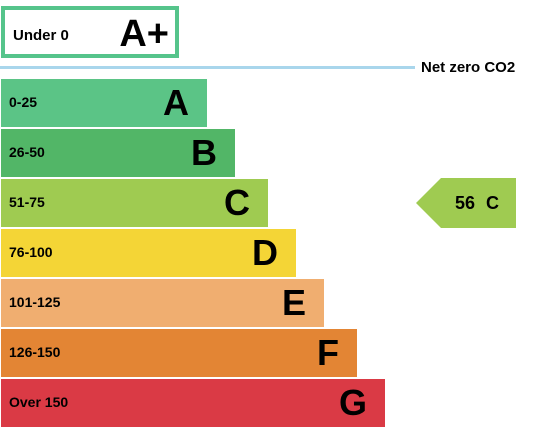  Describe the element at coordinates (207, 67) in the screenshot. I see `net-zero-line` at that location.